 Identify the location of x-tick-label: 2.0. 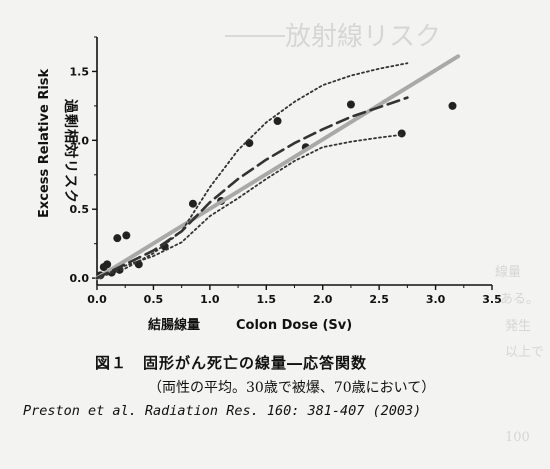
(323, 299).